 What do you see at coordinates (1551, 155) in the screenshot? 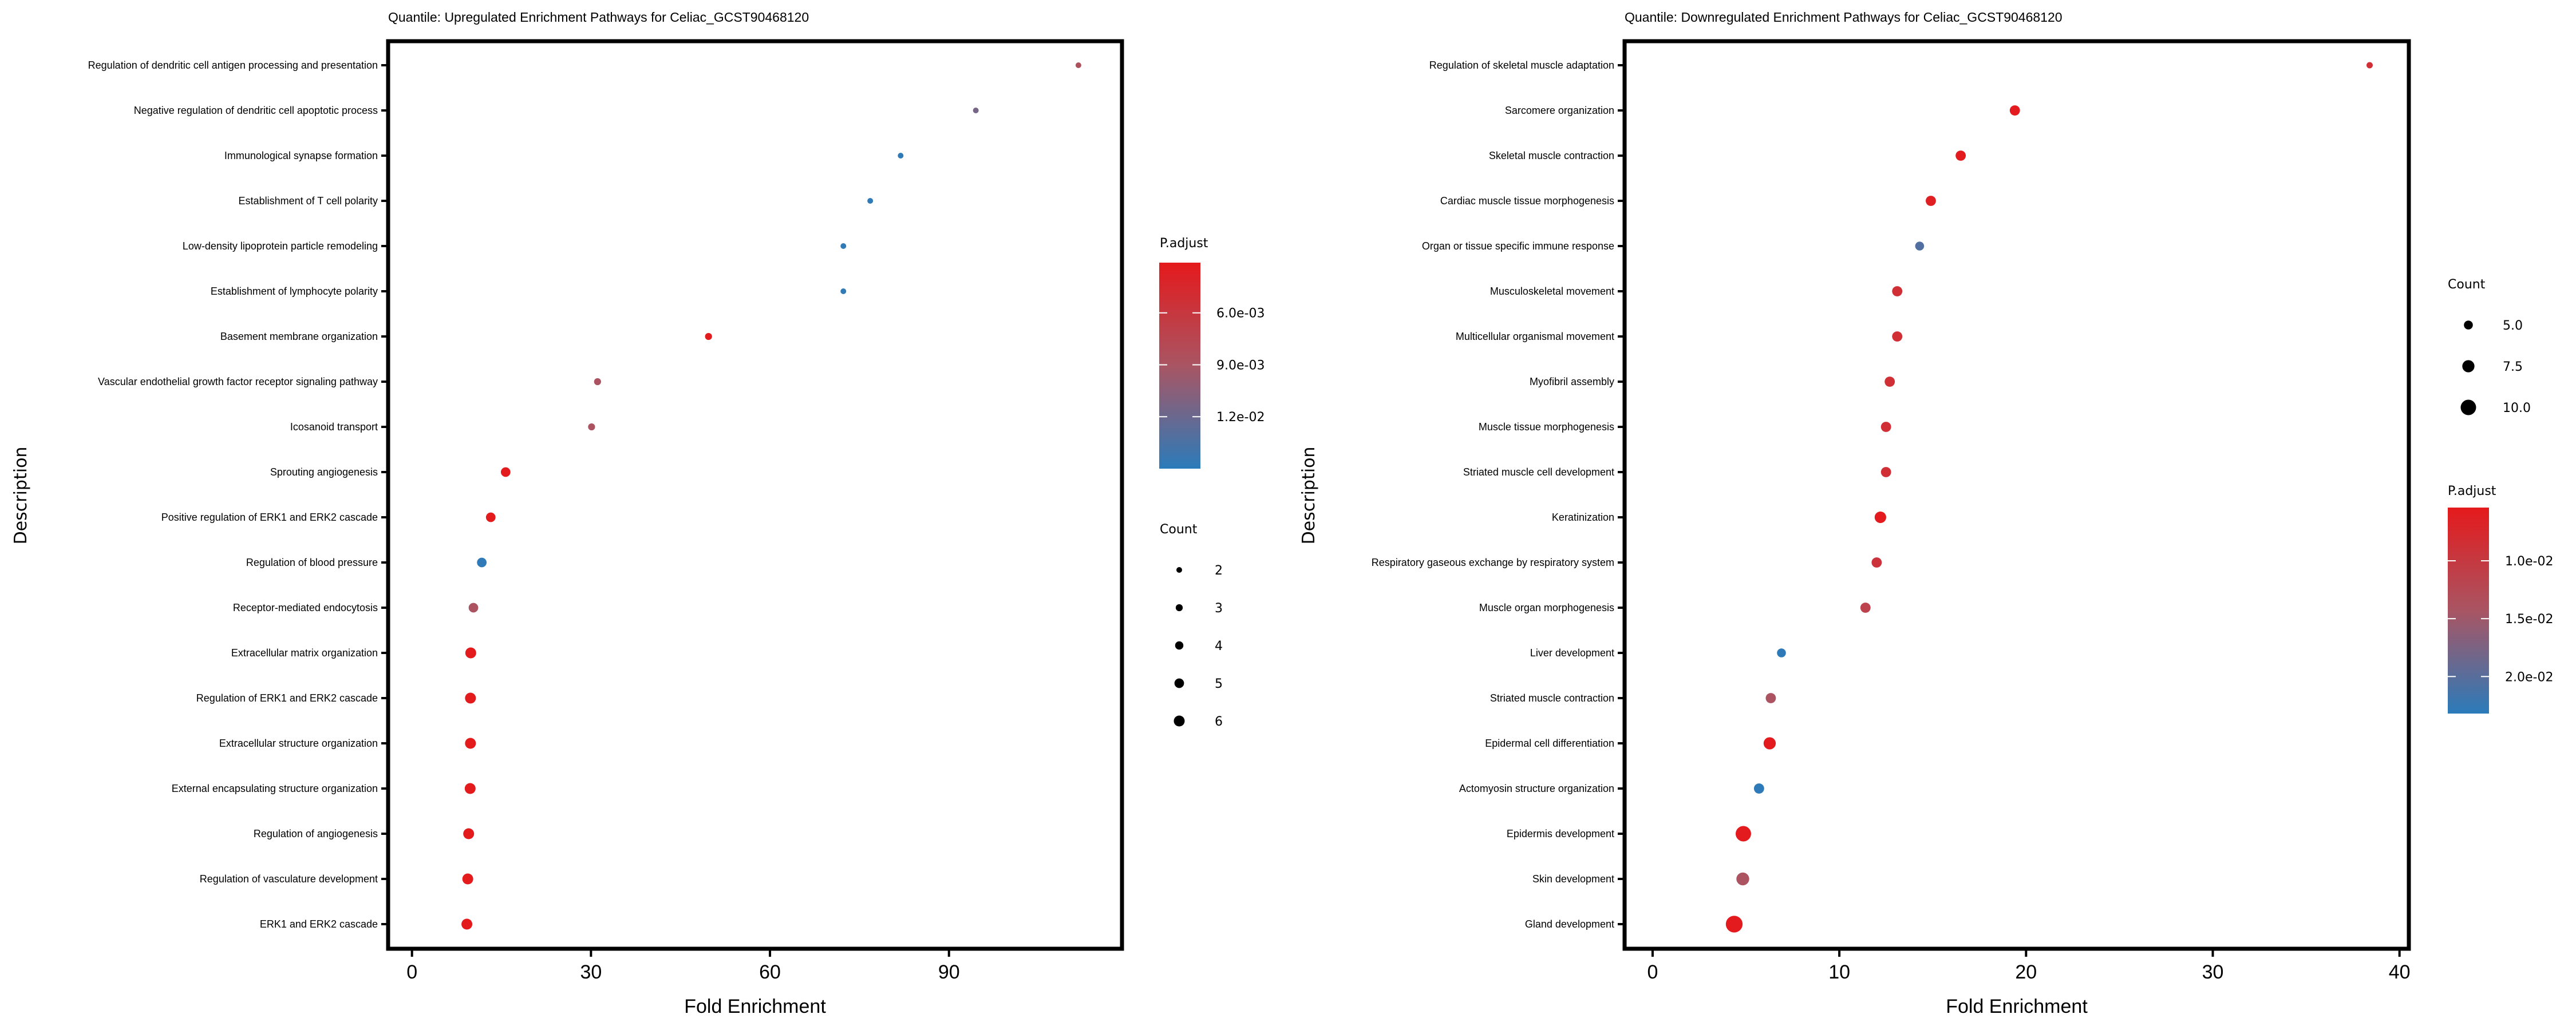
I see `y-tick-label: Skeletal muscle contraction` at bounding box center [1551, 155].